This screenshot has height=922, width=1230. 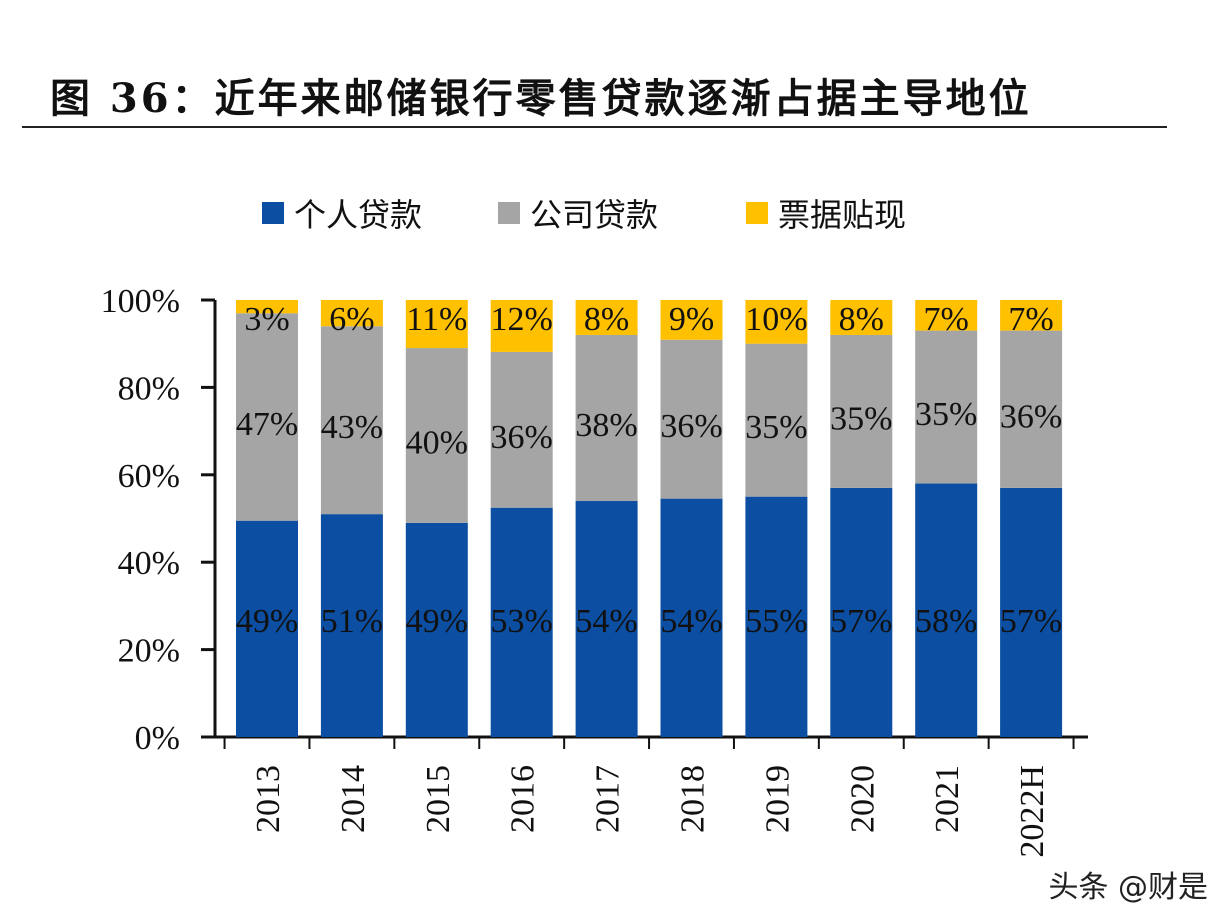 What do you see at coordinates (352, 621) in the screenshot?
I see `data-label: 51%` at bounding box center [352, 621].